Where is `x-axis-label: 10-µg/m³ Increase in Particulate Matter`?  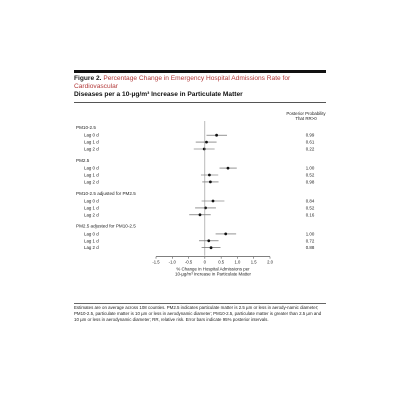
x-axis-label: 10-µg/m³ Increase in Particulate Matter is located at coordinates (213, 273).